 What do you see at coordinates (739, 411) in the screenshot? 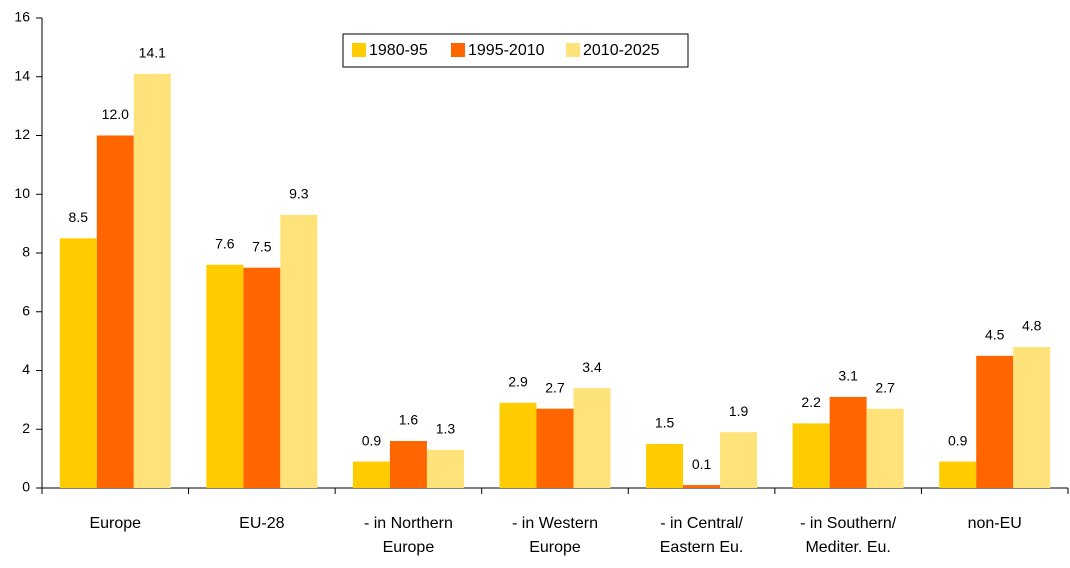
I see `value-label: 1.9` at bounding box center [739, 411].